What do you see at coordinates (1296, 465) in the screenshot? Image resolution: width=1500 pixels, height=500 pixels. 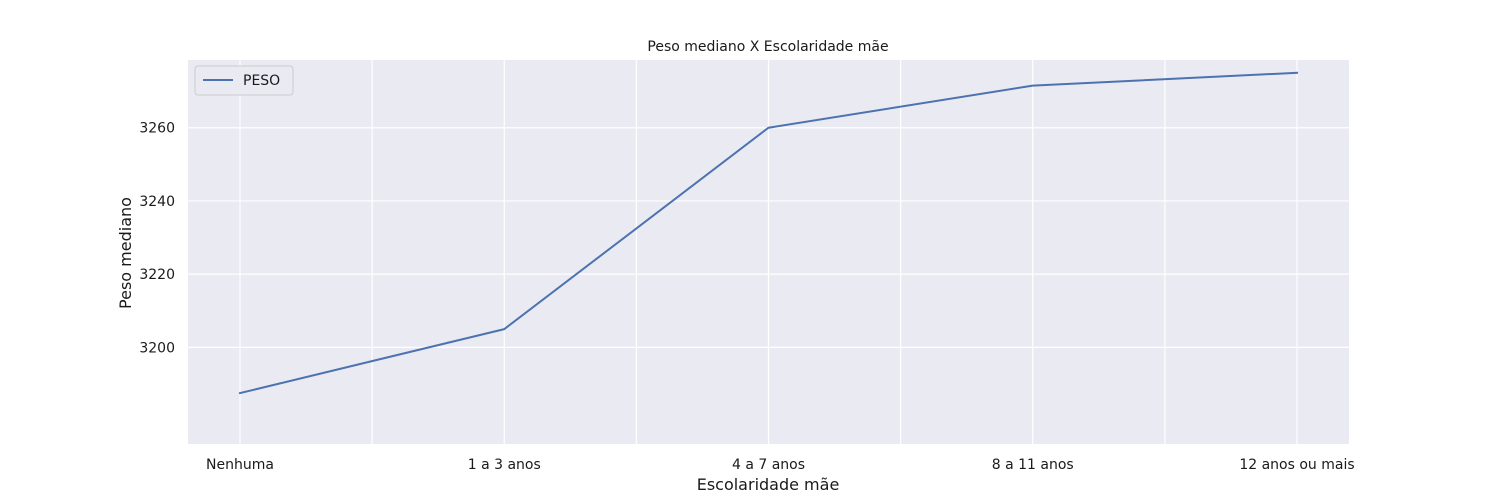 I see `x-tick-label: 12 anos ou mais` at bounding box center [1296, 465].